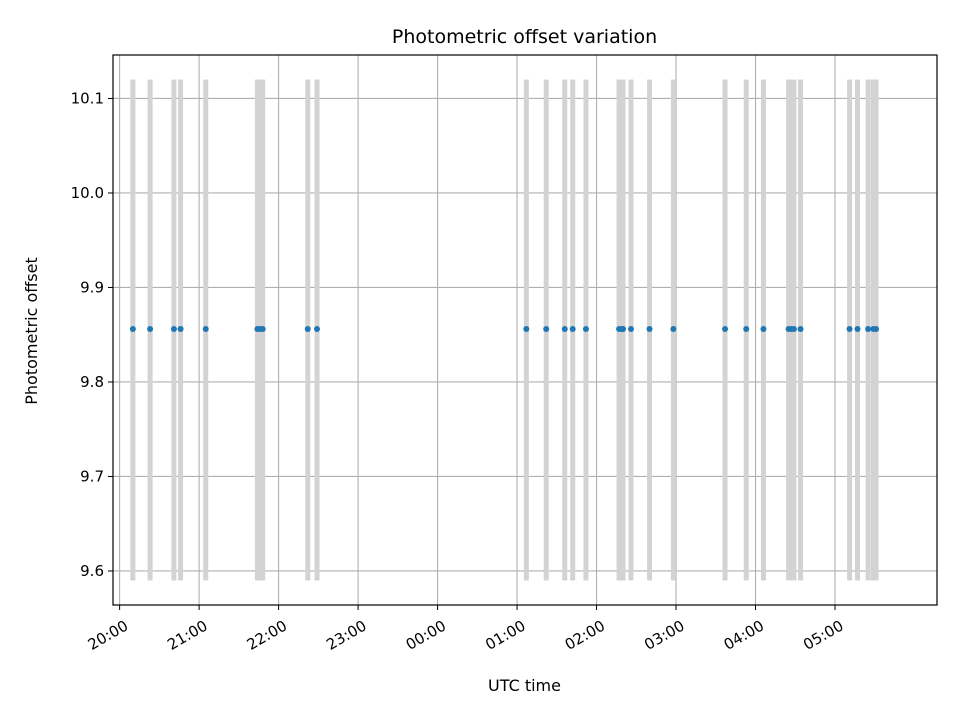 The width and height of the screenshot is (960, 720). What do you see at coordinates (92, 476) in the screenshot?
I see `y-tick-label: 9.7` at bounding box center [92, 476].